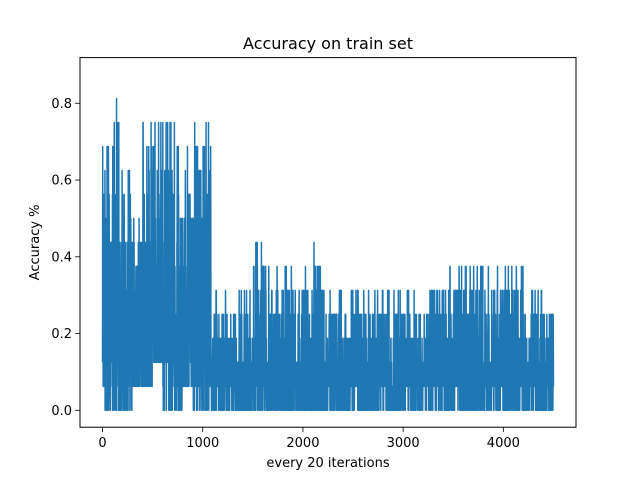  I want to click on x-axis: 0 1000 2000 3000 4000, so click(309, 439).